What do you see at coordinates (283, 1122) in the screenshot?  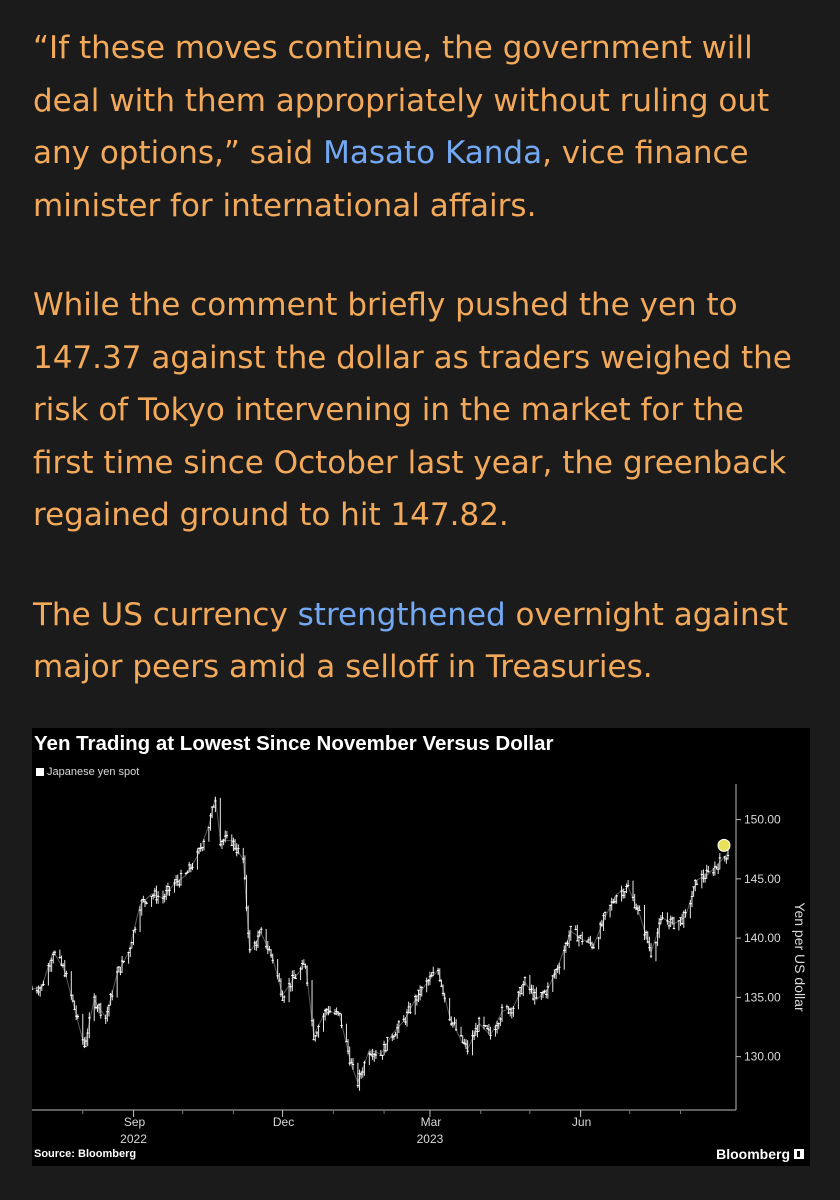 I see `x-tick-label: Dec` at bounding box center [283, 1122].